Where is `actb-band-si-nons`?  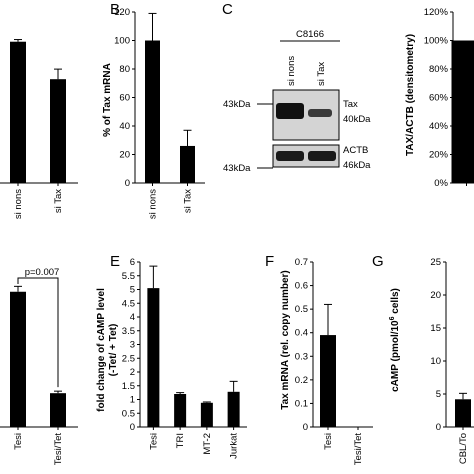
actb-band-si-nons is located at coordinates (290, 156).